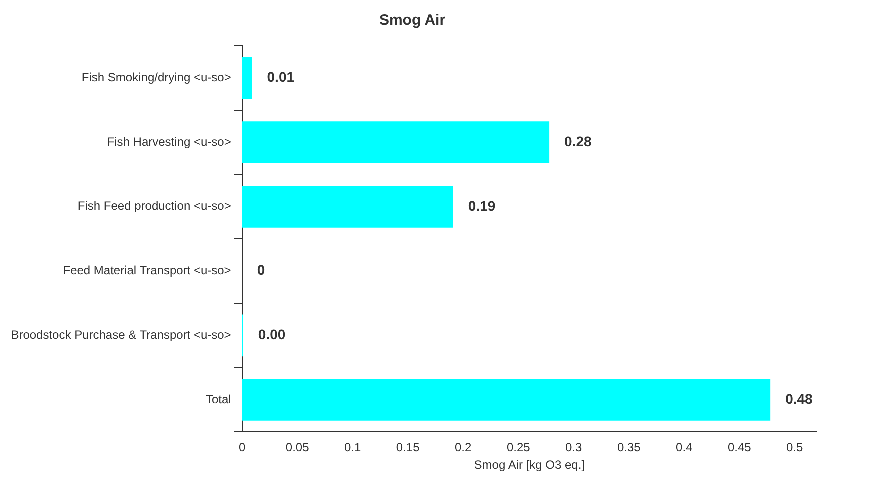 This screenshot has width=870, height=481. Describe the element at coordinates (412, 21) in the screenshot. I see `chart-title: Smog Air` at that location.